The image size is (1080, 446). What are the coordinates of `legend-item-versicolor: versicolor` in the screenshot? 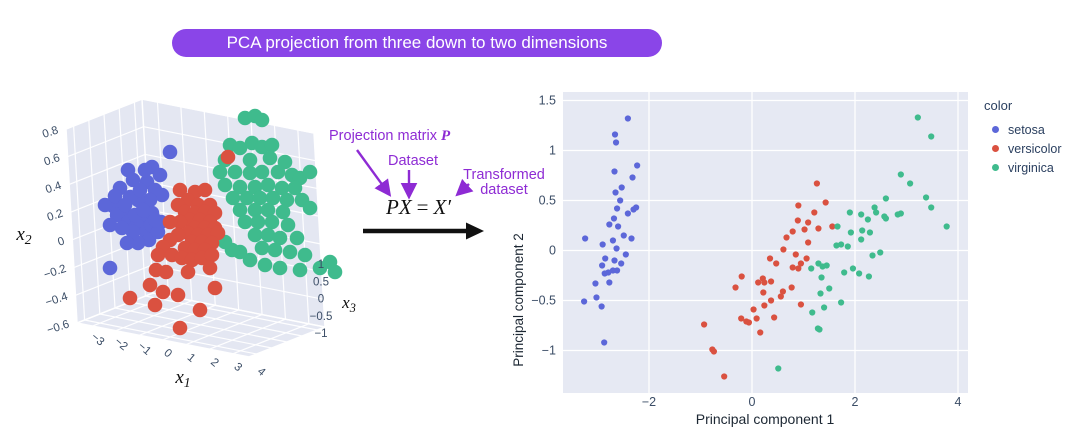 It's located at (1023, 148).